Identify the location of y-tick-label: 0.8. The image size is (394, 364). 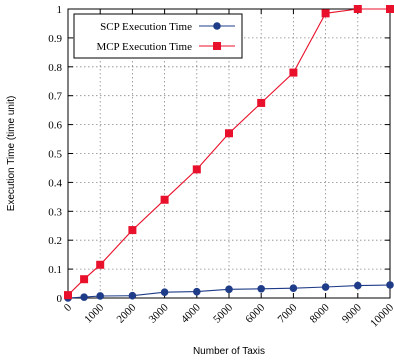
(55, 68).